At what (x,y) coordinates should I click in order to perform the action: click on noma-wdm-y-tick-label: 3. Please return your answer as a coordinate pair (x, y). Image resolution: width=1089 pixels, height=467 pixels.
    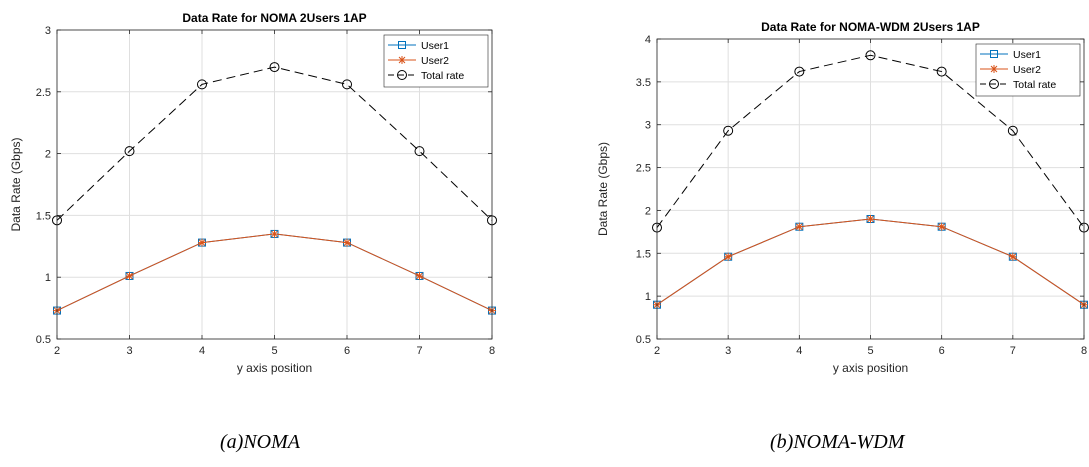
    Looking at the image, I should click on (648, 126).